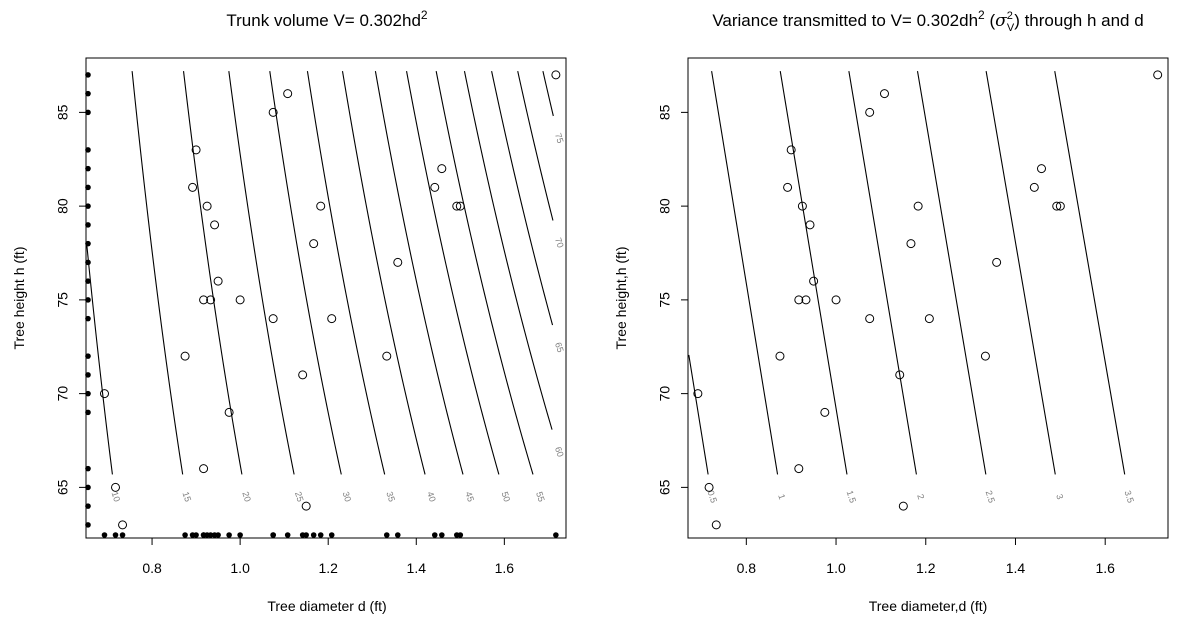 The width and height of the screenshot is (1185, 621). What do you see at coordinates (506, 496) in the screenshot?
I see `left-contour-label: 50` at bounding box center [506, 496].